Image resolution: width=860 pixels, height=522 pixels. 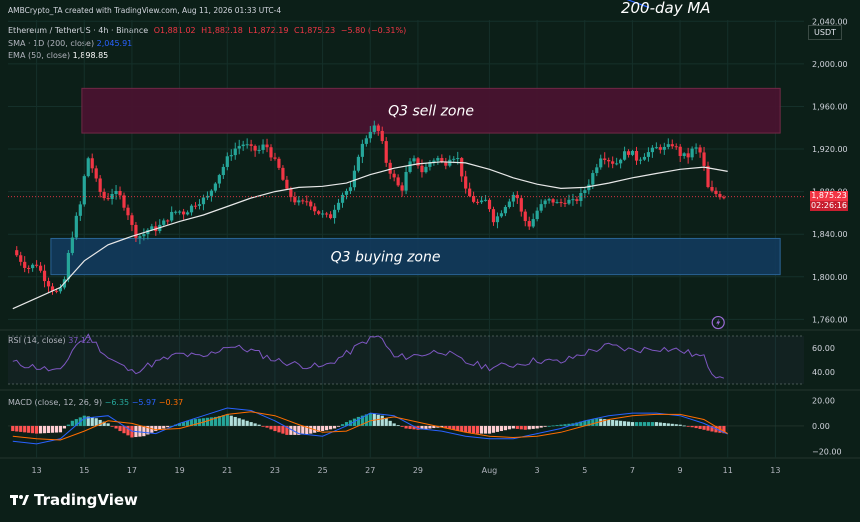 I want to click on macd-value-3: −0.37, so click(x=171, y=402).